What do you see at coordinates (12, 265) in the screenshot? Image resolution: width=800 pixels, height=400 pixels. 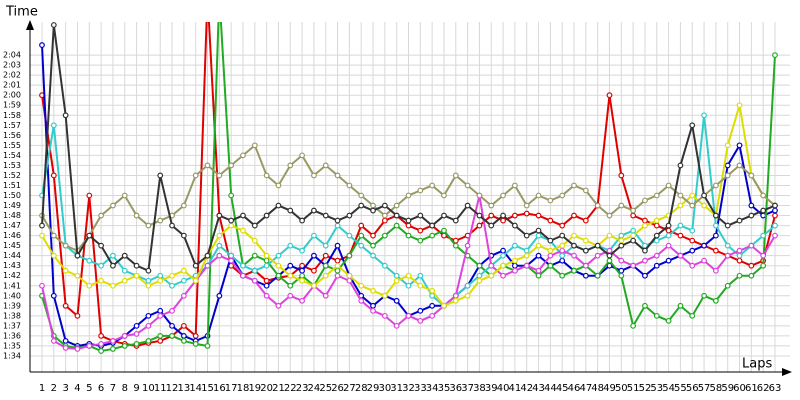 I see `y-tick-label: 1:43` at bounding box center [12, 265].